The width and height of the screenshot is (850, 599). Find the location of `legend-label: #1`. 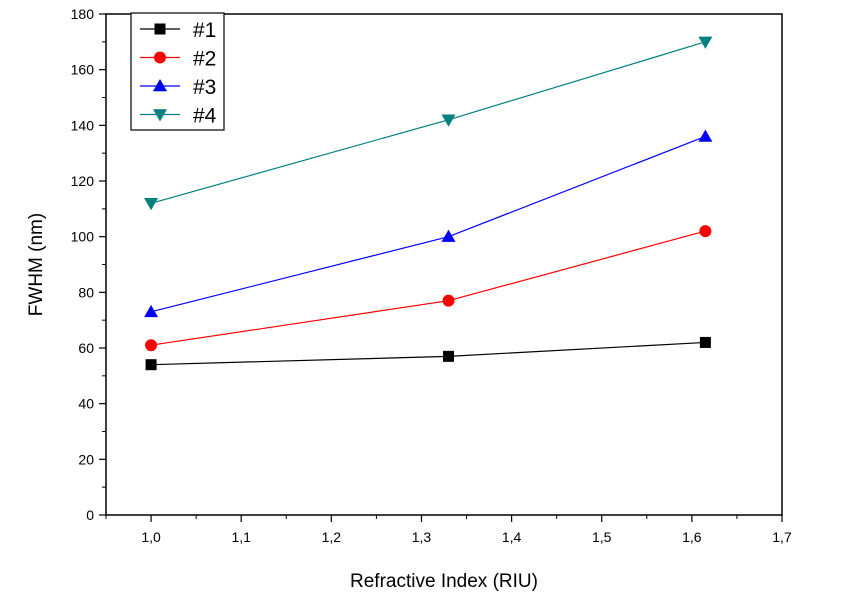

legend-label: #1 is located at coordinates (204, 30).